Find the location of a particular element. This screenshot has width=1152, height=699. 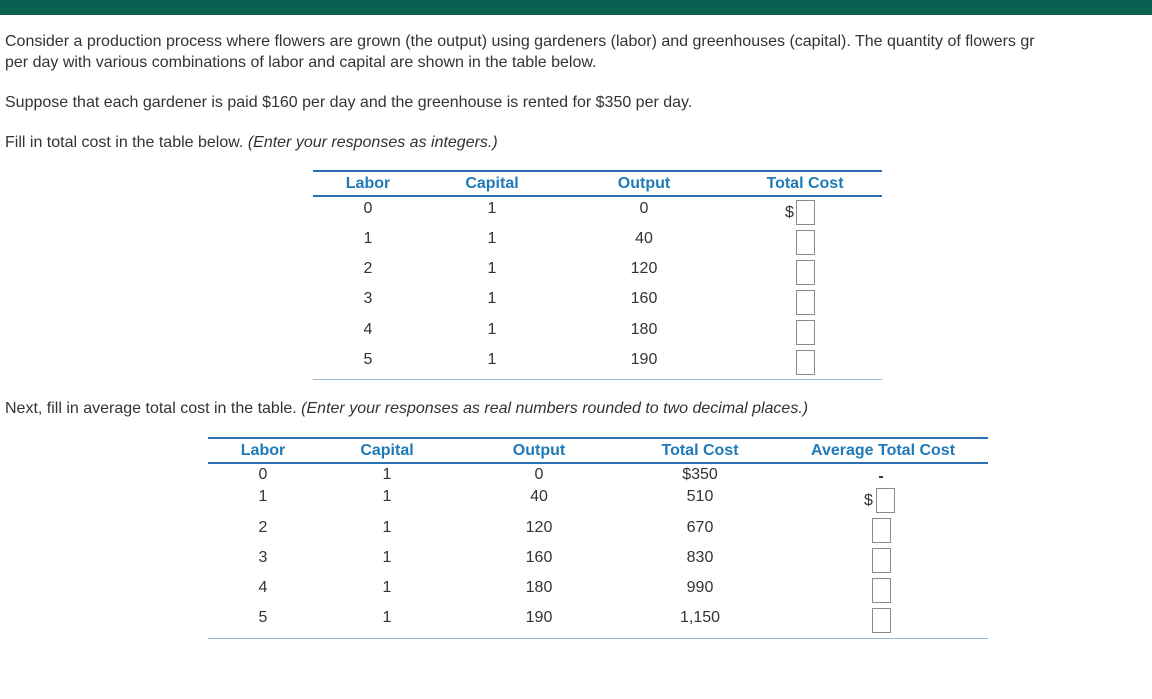

cell-total-cost: 670 is located at coordinates (700, 527).